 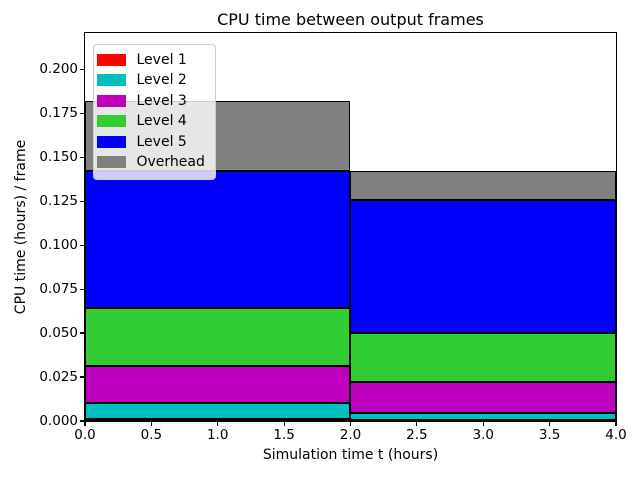 What do you see at coordinates (284, 435) in the screenshot?
I see `x-tick-label: 1.5` at bounding box center [284, 435].